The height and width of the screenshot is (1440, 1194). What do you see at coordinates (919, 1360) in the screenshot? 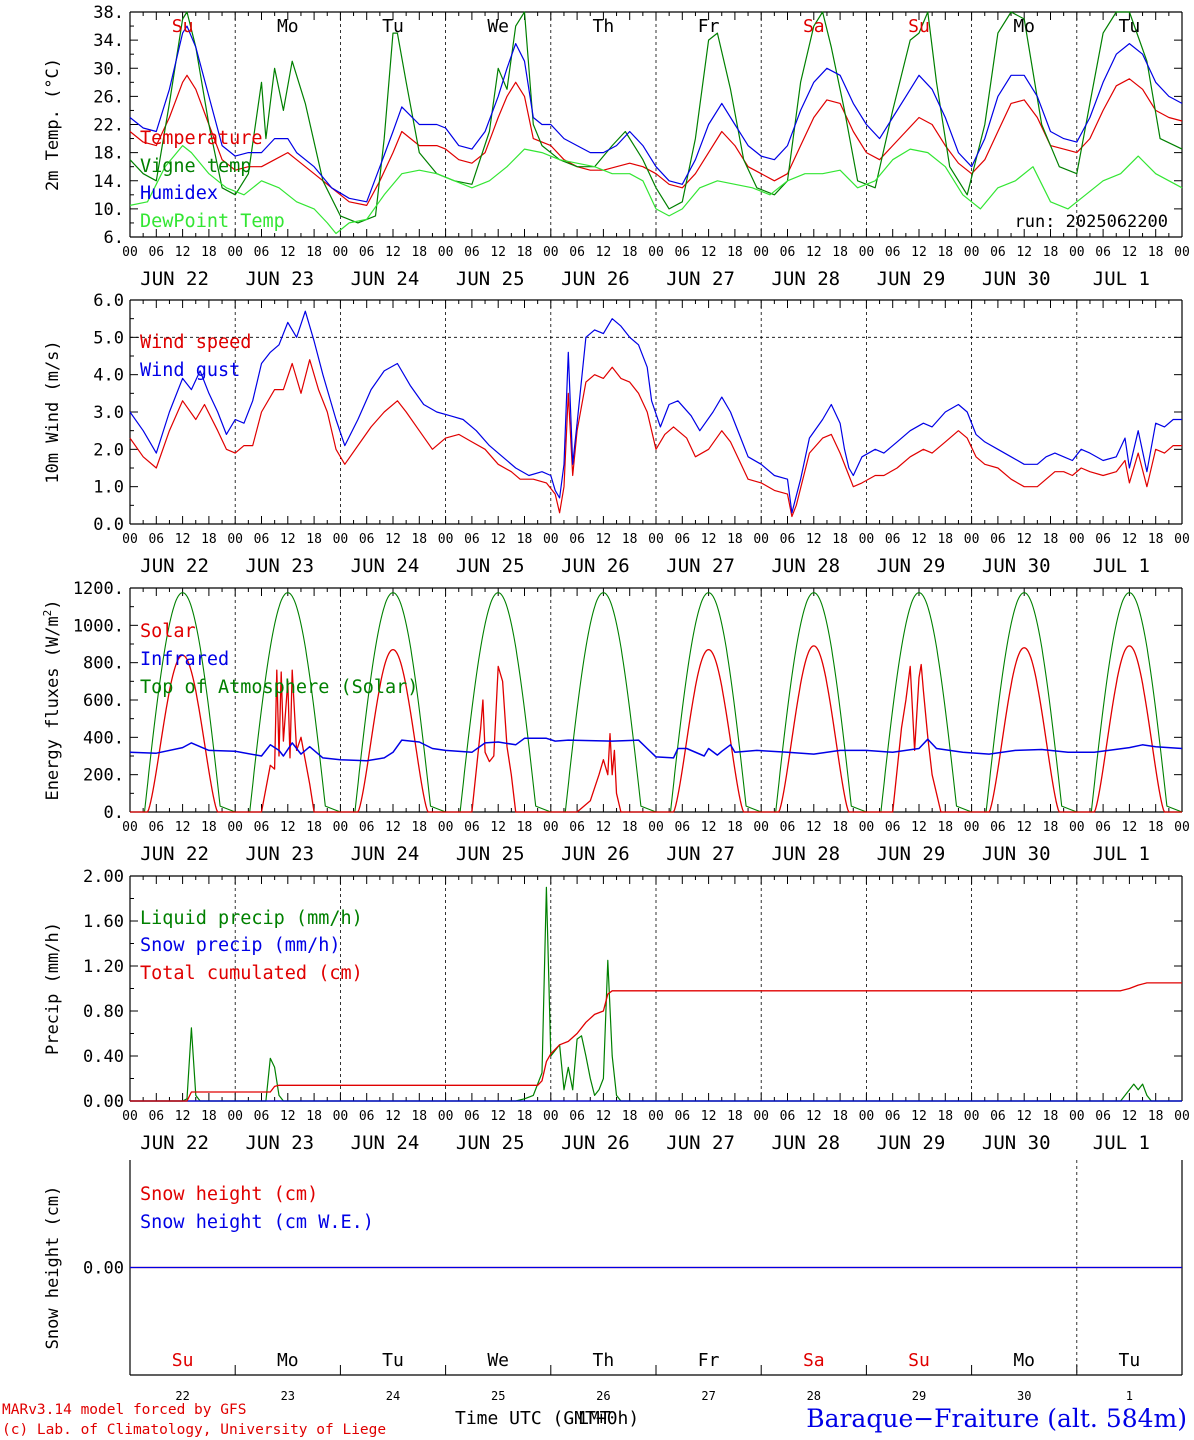
I see `weekday-label-bottom: Su` at bounding box center [919, 1360].